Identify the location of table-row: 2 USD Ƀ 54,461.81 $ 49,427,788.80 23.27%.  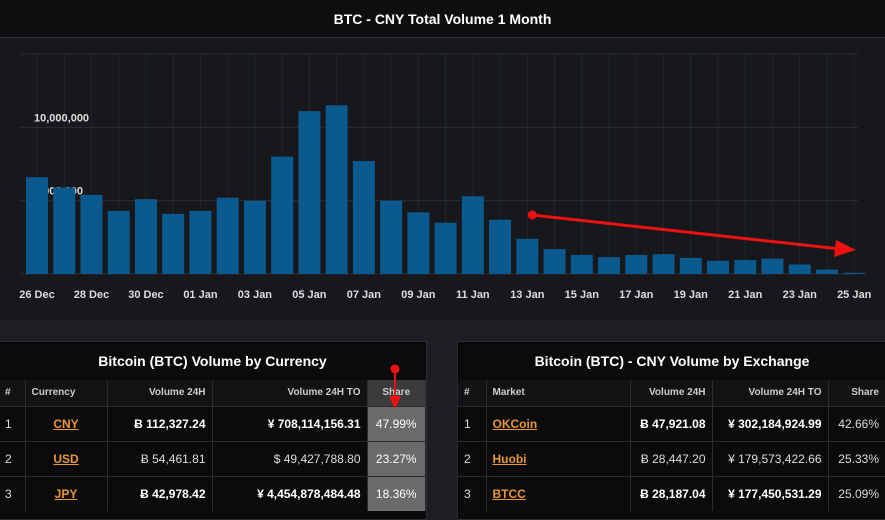
(213, 458).